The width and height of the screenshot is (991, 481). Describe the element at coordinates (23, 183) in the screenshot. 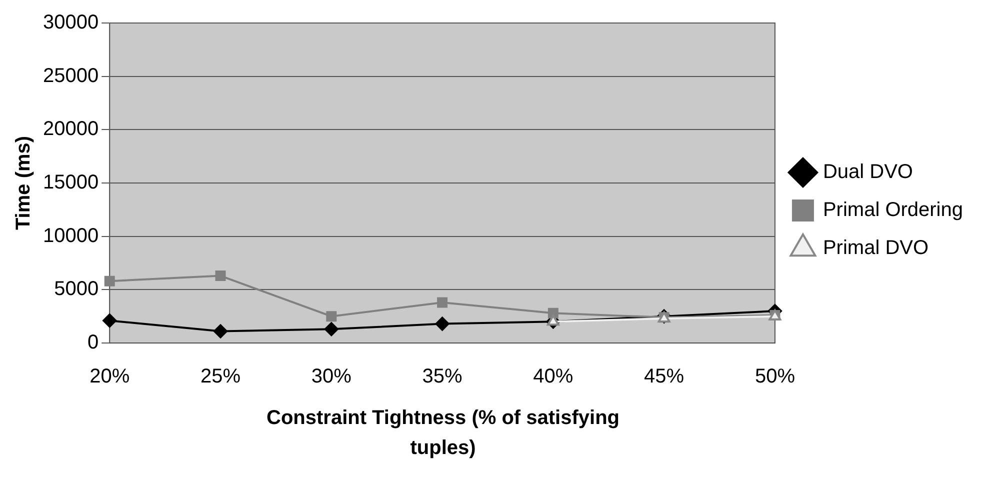

I see `y-axis-title: Time (ms)` at that location.